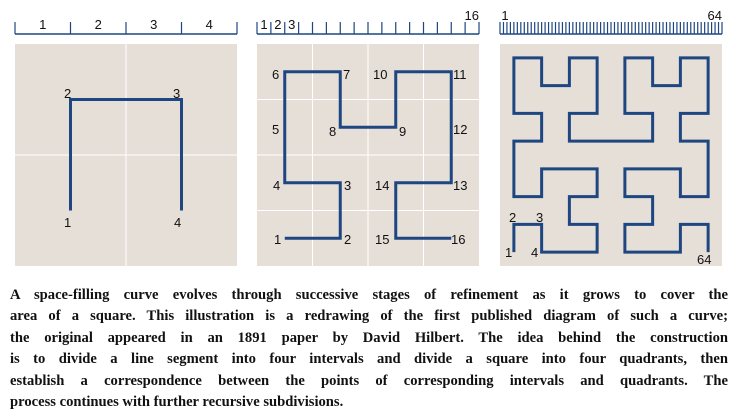  I want to click on p1-label-4: 4, so click(177, 222).